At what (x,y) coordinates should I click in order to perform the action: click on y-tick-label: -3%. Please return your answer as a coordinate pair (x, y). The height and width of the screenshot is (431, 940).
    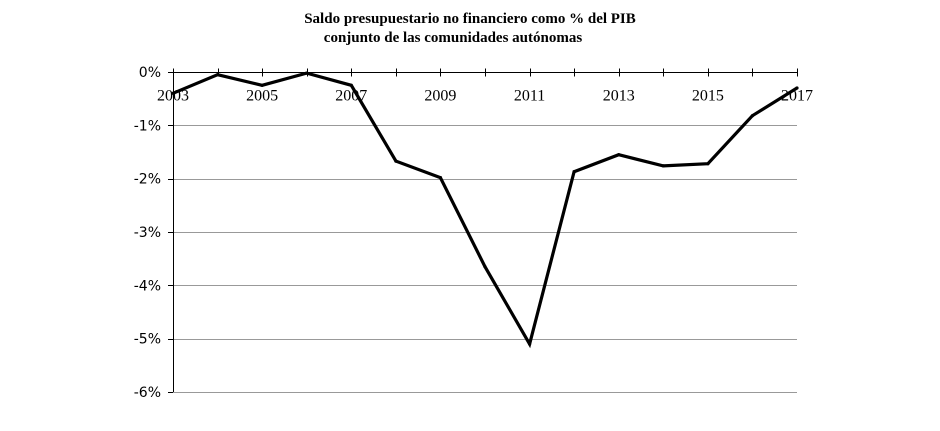
    Looking at the image, I should click on (147, 233).